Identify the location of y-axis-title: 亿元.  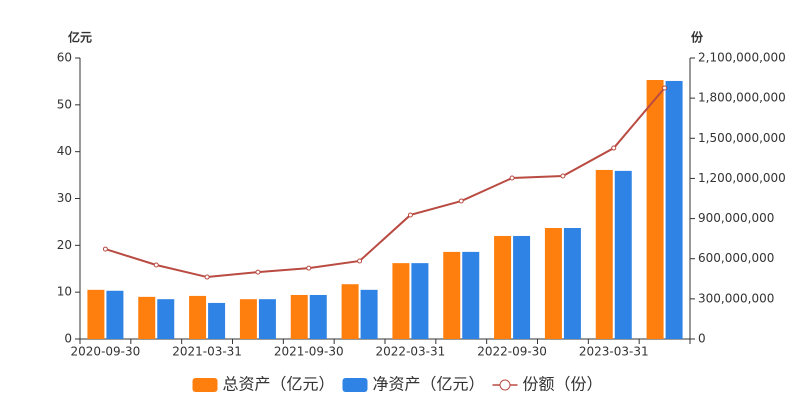
(80, 37).